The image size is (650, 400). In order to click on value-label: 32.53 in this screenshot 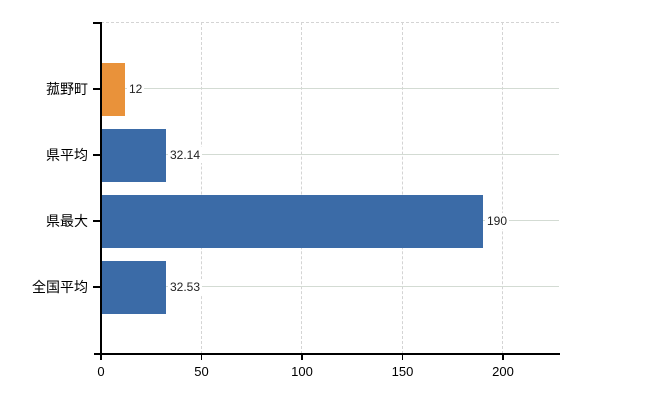, I will do `click(185, 287)`.